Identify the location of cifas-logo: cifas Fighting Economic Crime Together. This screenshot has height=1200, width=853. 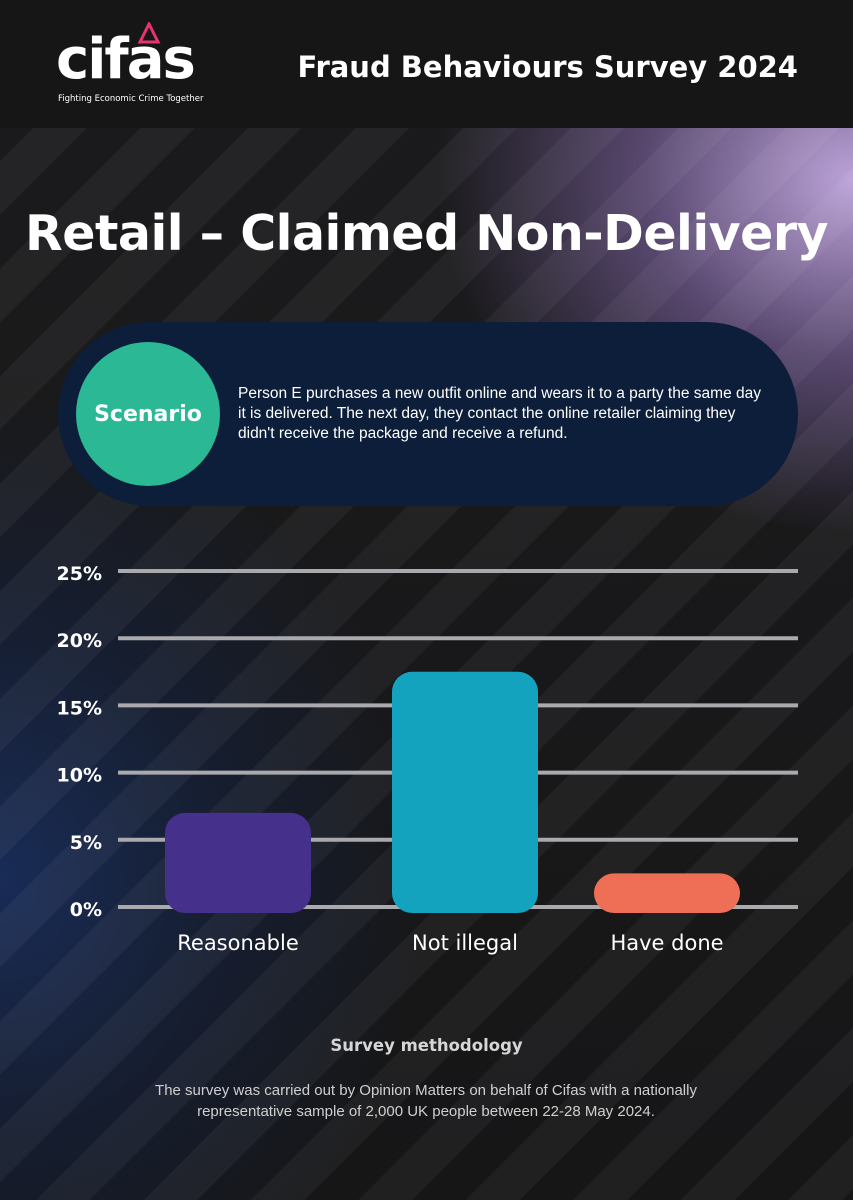
(131, 65).